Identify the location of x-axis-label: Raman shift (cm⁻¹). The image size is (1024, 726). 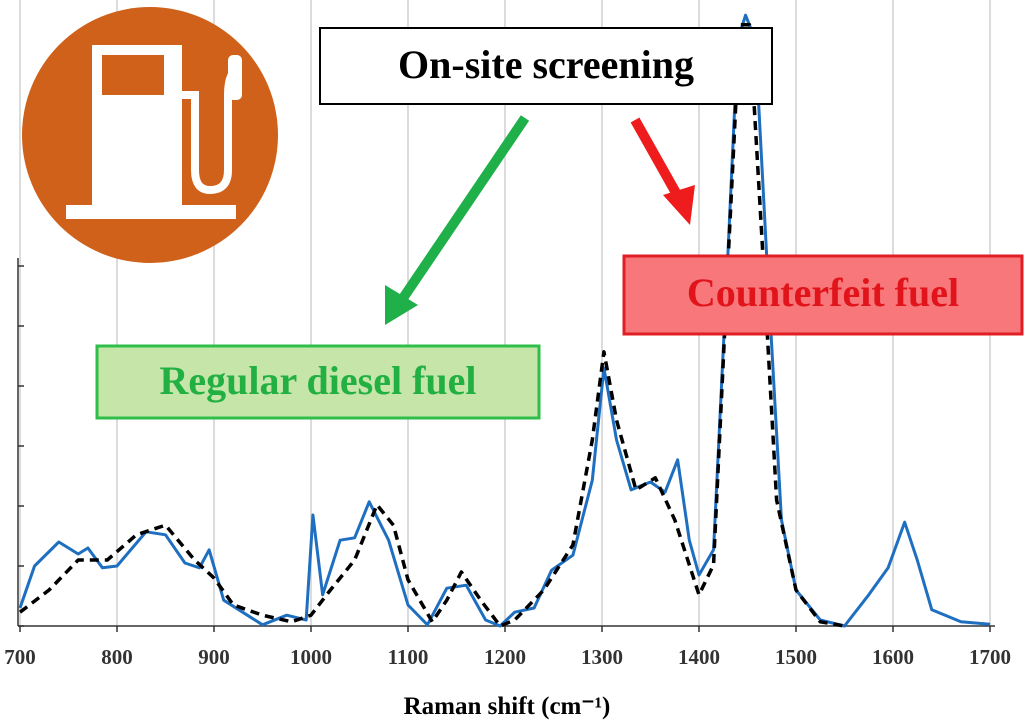
(507, 706).